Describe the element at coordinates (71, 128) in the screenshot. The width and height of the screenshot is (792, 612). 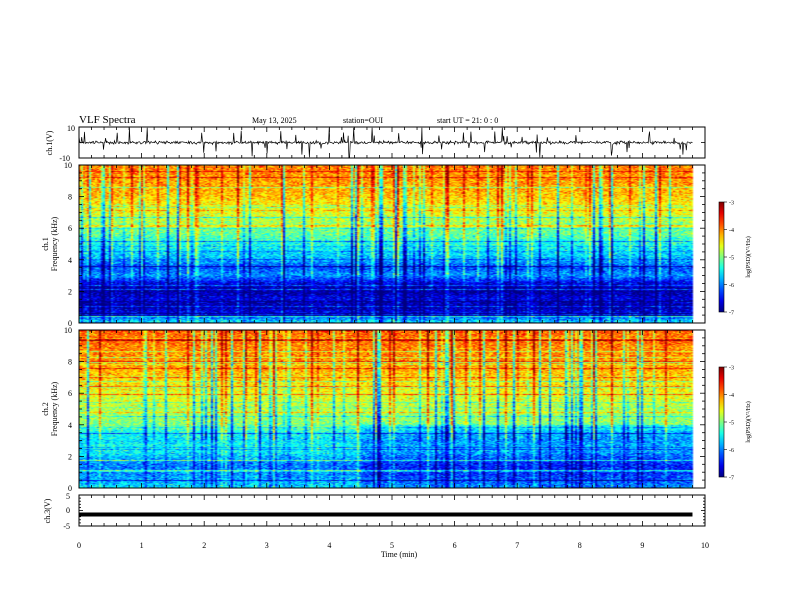
I see `ch1-ytick-top: 10` at that location.